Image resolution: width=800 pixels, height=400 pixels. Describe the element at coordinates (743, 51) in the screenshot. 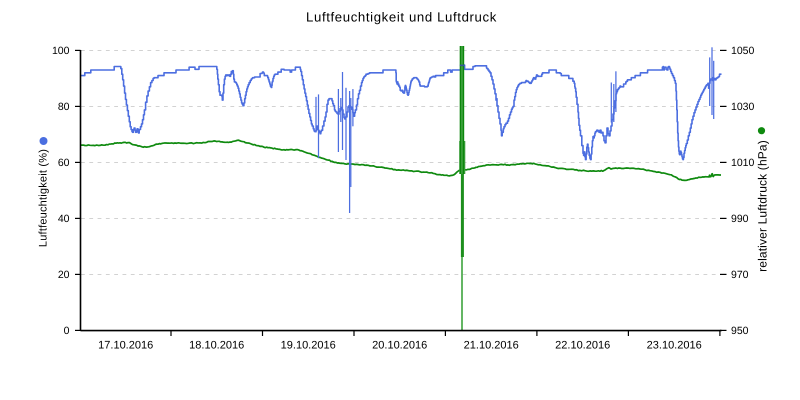

I see `svg-text: 1050` at that location.